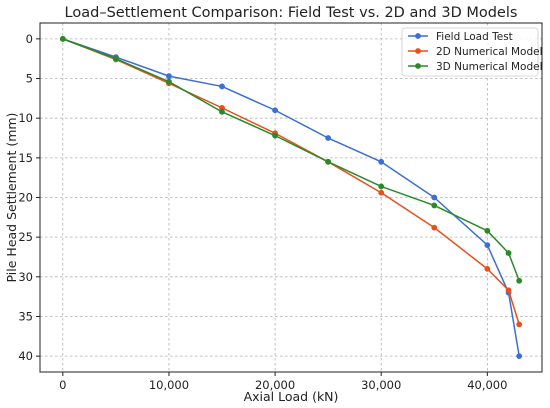 This screenshot has height=408, width=550. What do you see at coordinates (25, 118) in the screenshot?
I see `y-tick-label: 10` at bounding box center [25, 118].